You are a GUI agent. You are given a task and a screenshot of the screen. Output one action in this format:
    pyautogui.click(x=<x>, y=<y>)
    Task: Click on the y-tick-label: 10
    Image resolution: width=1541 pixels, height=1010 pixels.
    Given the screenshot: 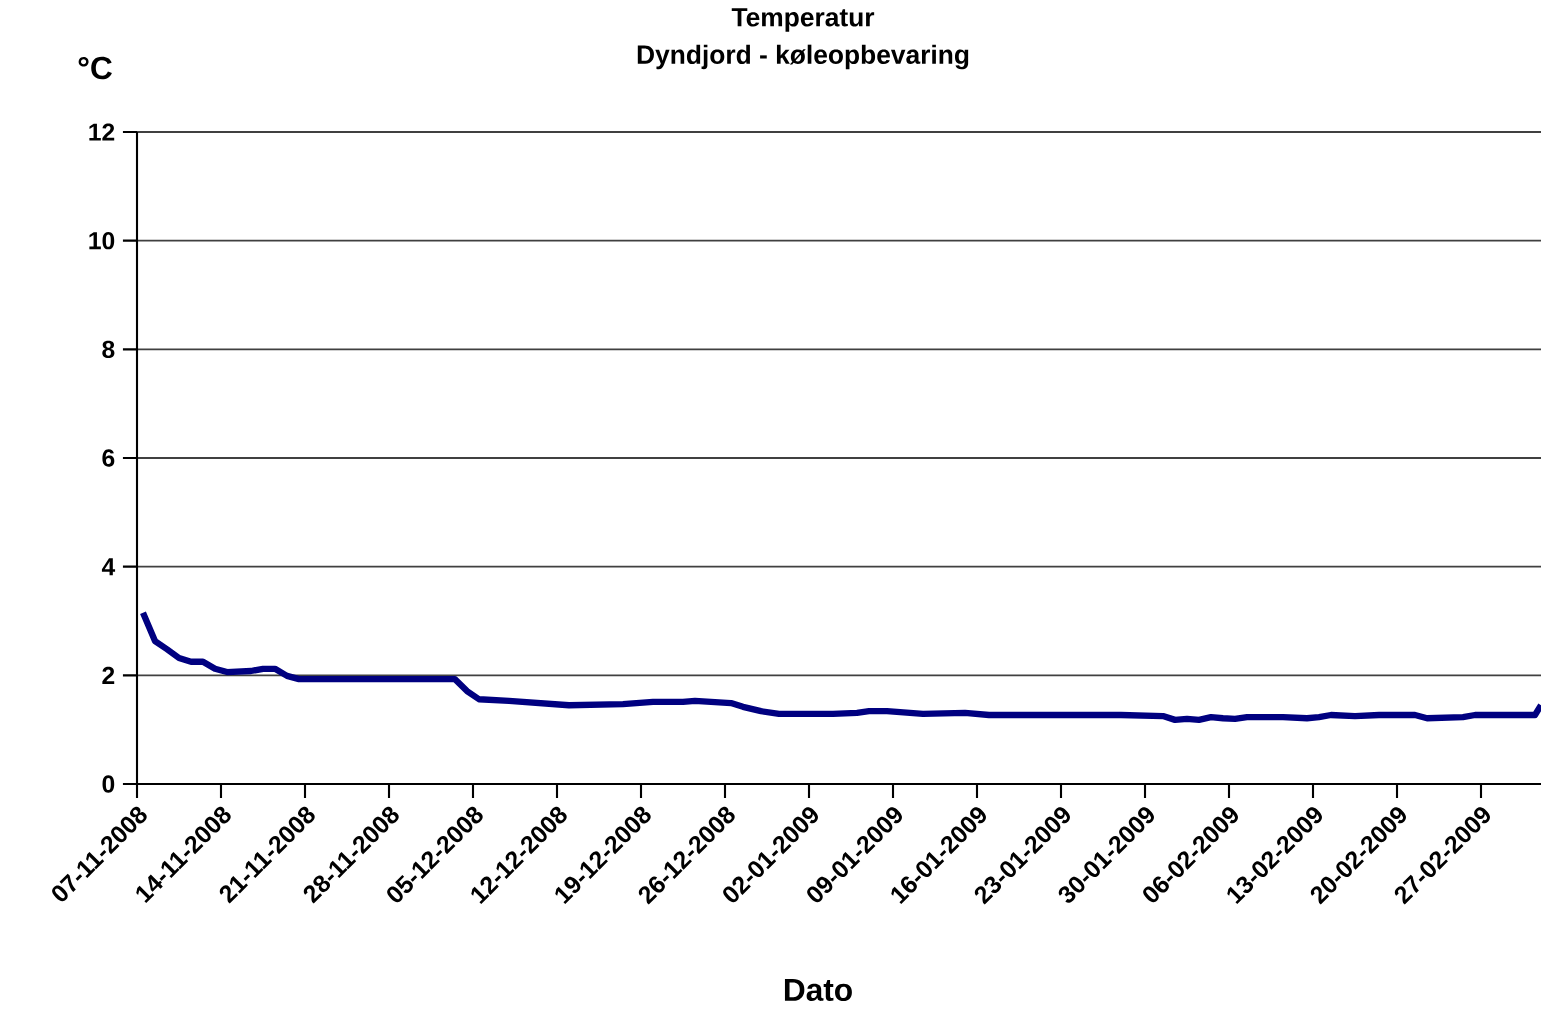 What is the action you would take?
    pyautogui.click(x=102, y=240)
    